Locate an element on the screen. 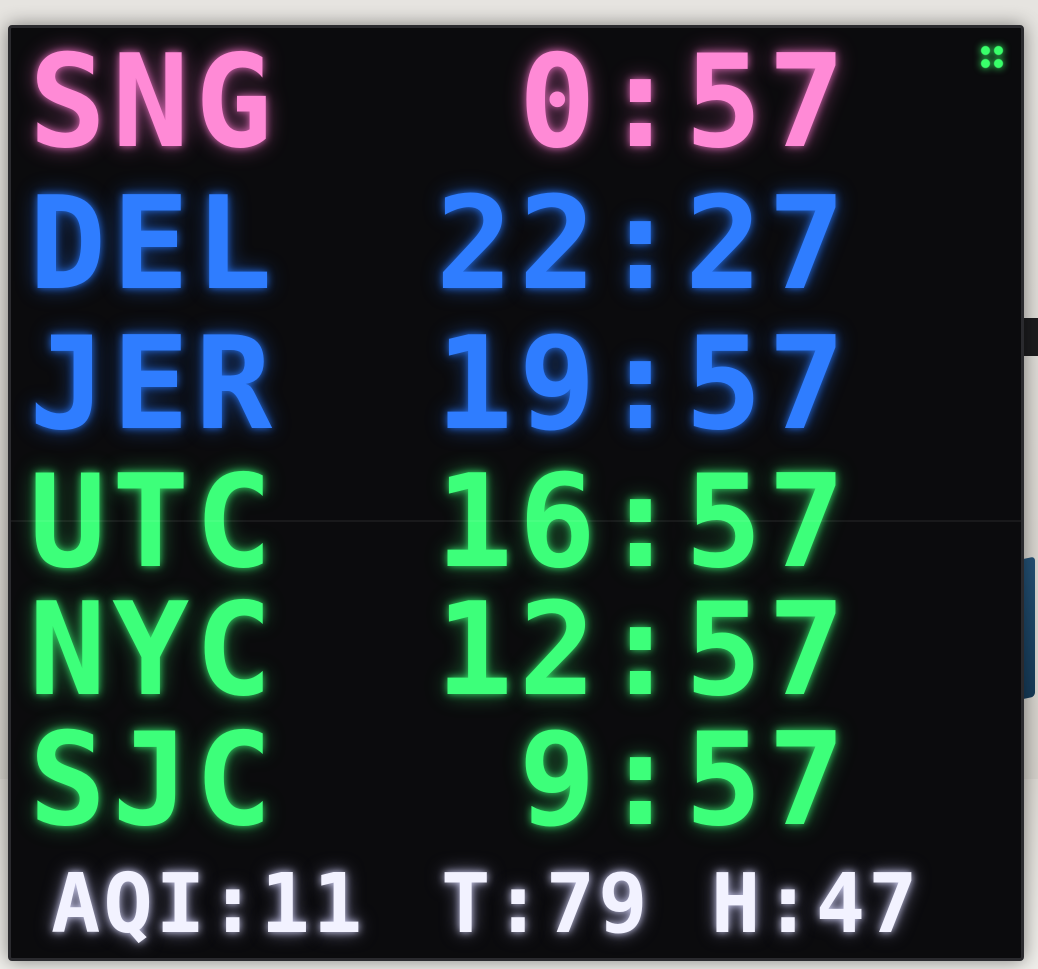  city-label: JER is located at coordinates (154, 384).